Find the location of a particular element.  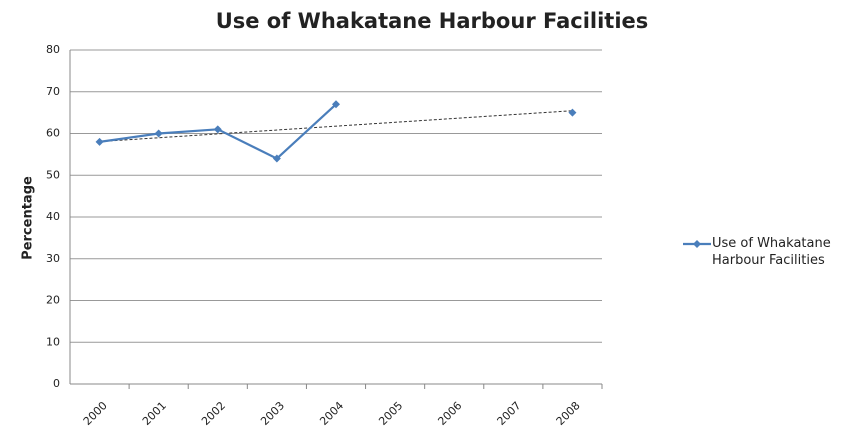

y-tick-label: 10 is located at coordinates (53, 341).